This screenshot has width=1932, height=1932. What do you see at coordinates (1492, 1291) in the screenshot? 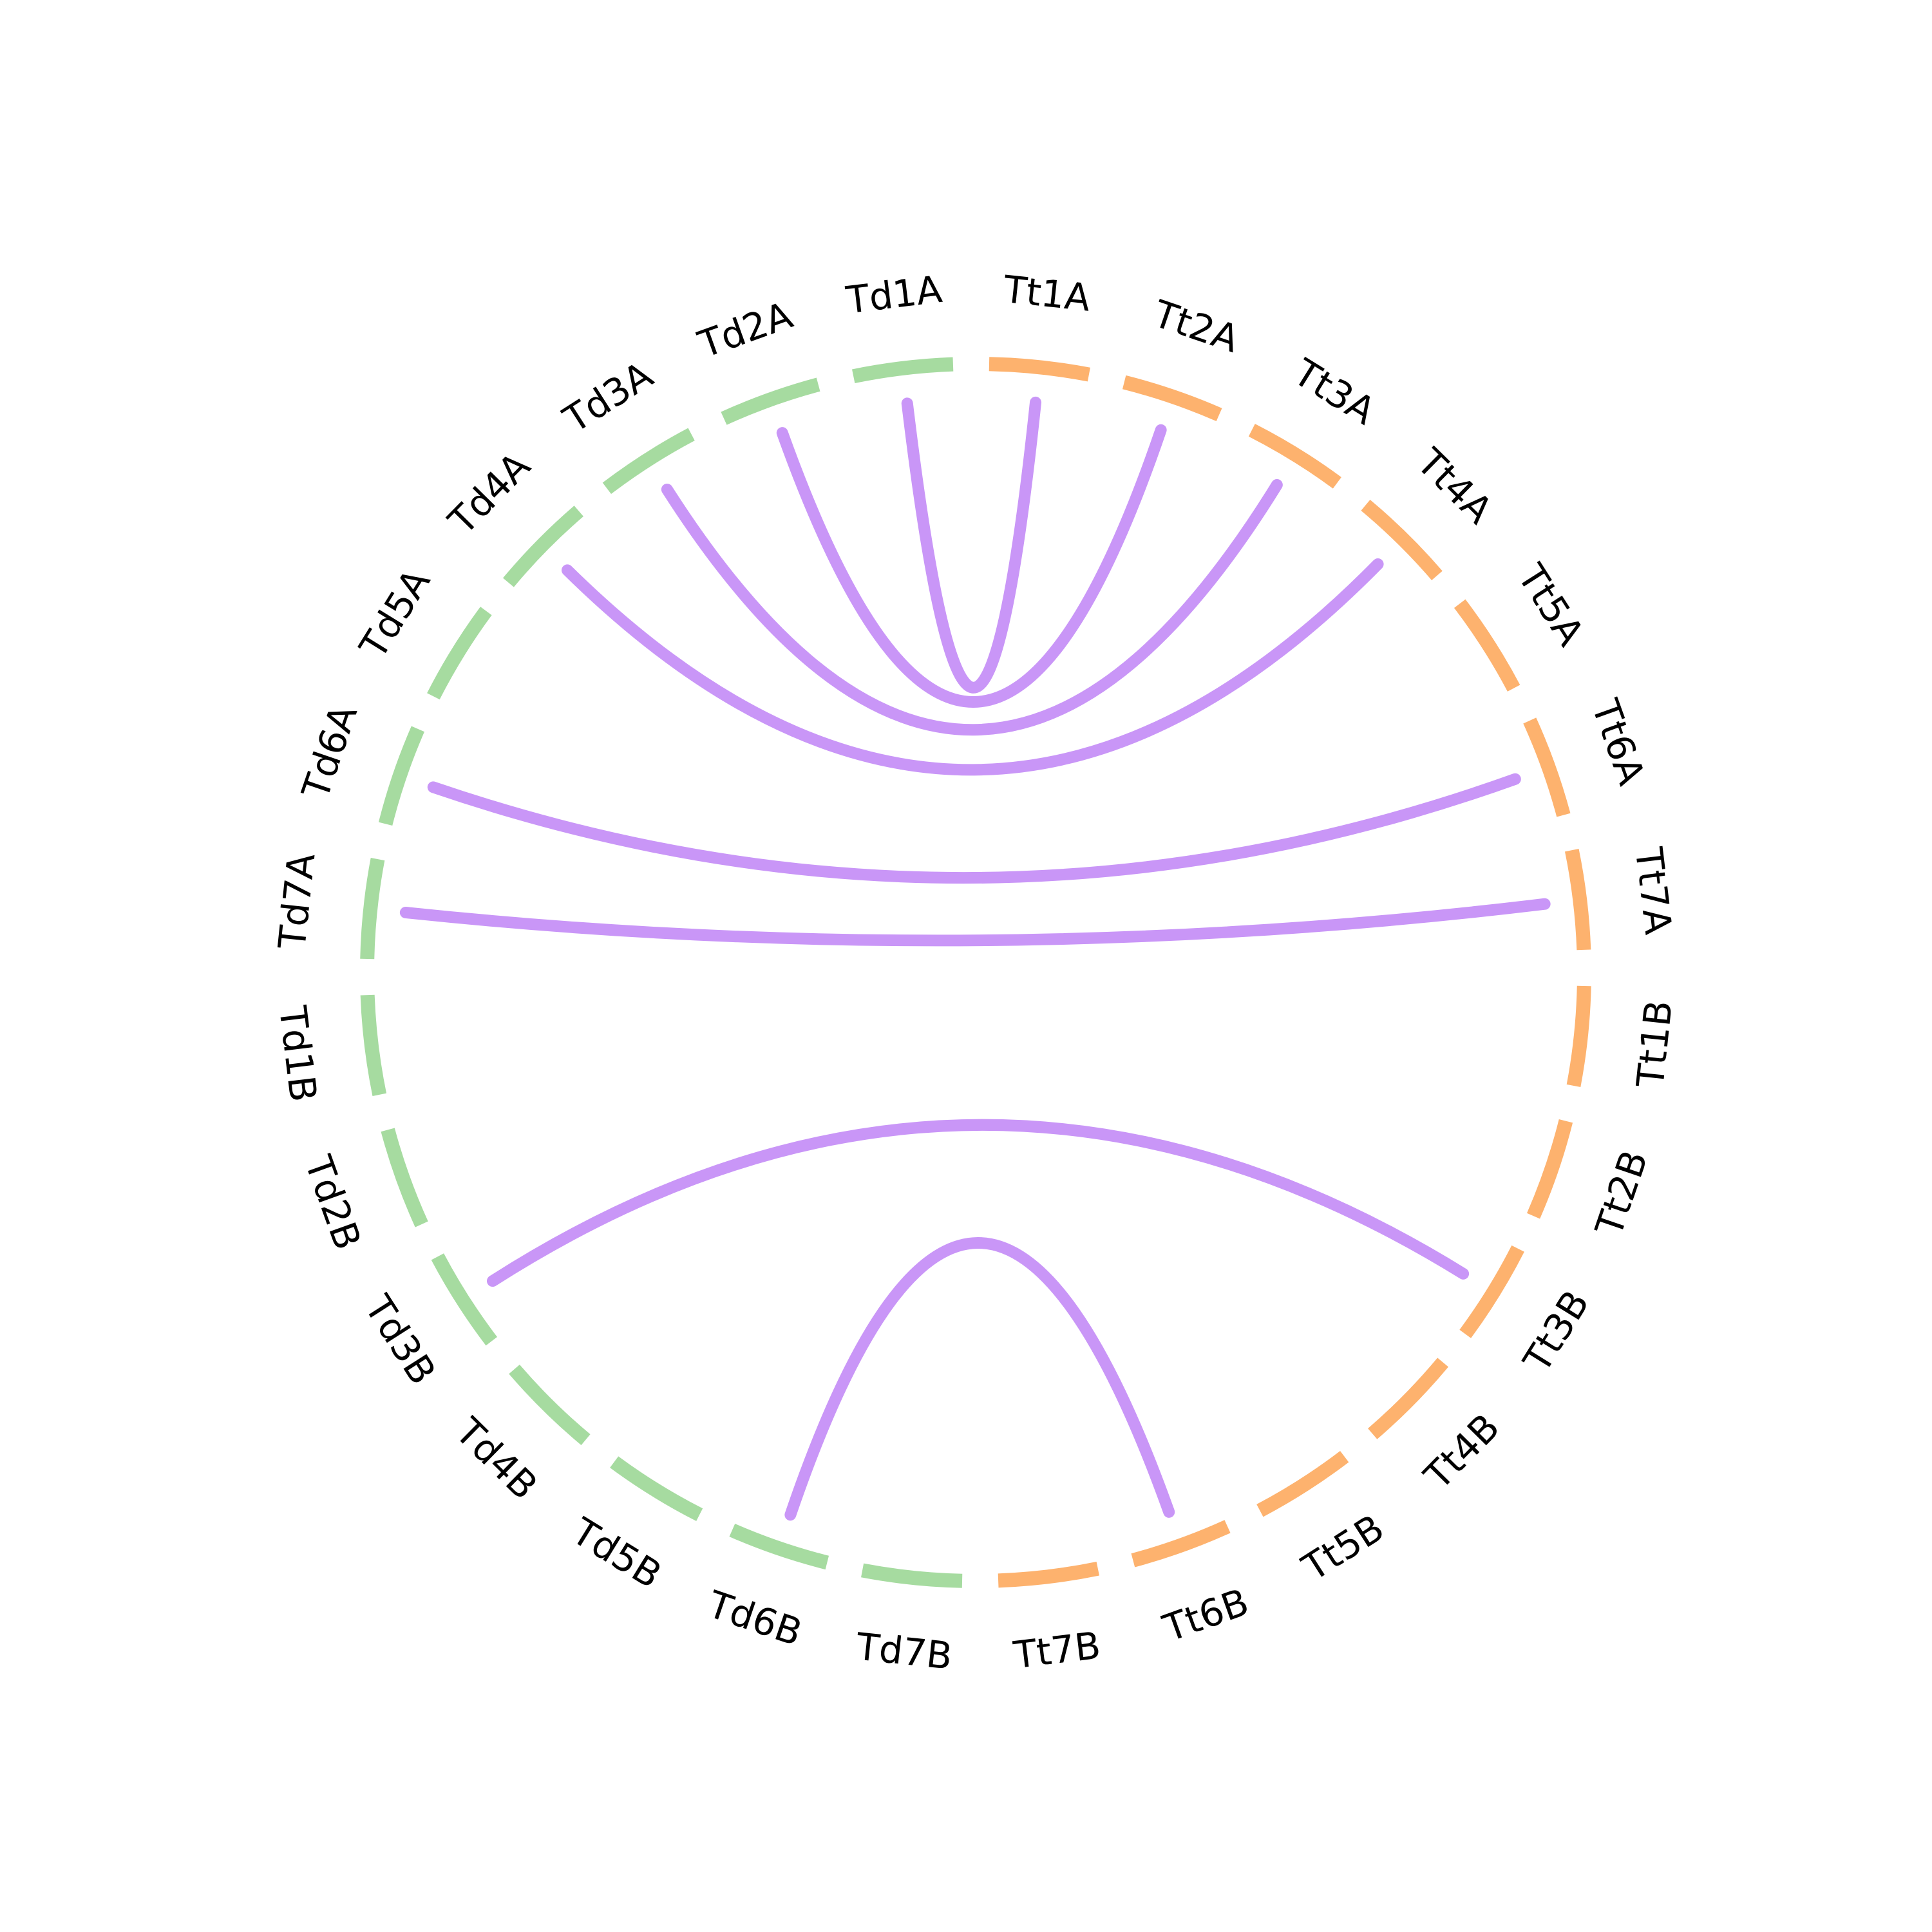
I see `segment-tt3b` at bounding box center [1492, 1291].